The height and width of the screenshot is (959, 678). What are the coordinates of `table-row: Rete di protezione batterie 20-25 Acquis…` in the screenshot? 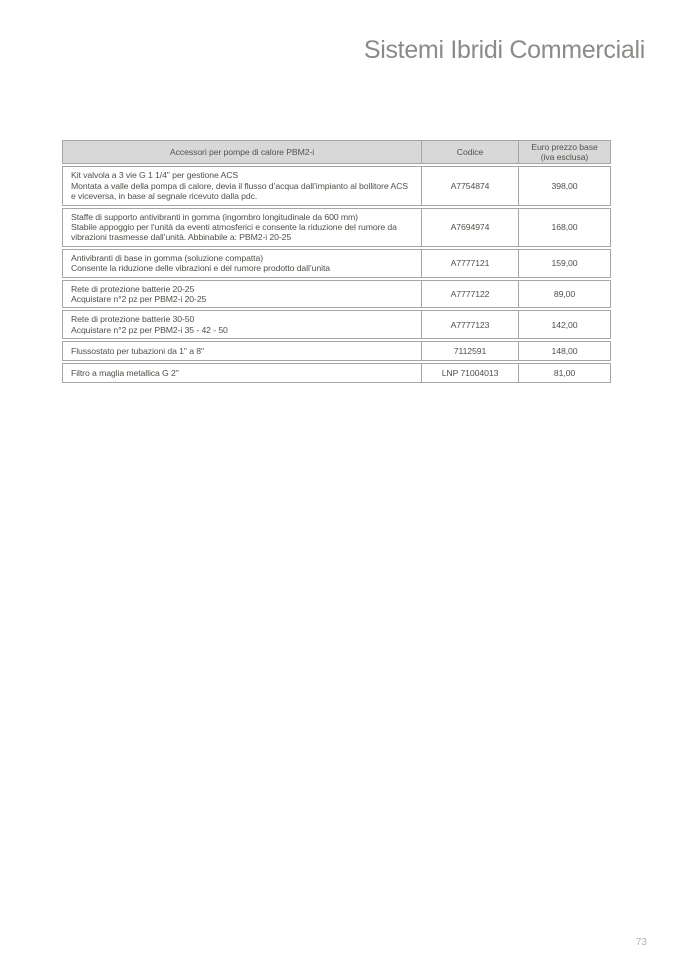 It's located at (336, 294).